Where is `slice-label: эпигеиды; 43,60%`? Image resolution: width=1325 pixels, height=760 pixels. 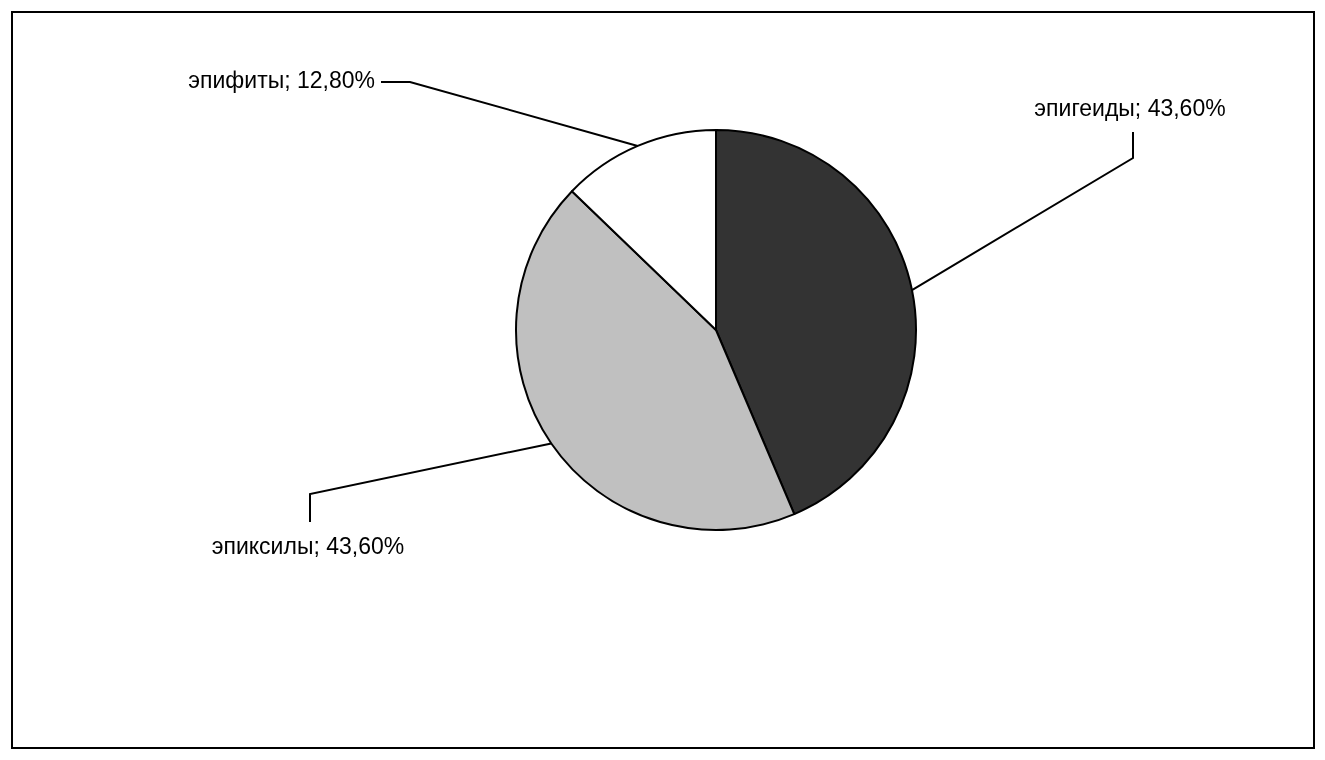 slice-label: эпигеиды; 43,60% is located at coordinates (1130, 108).